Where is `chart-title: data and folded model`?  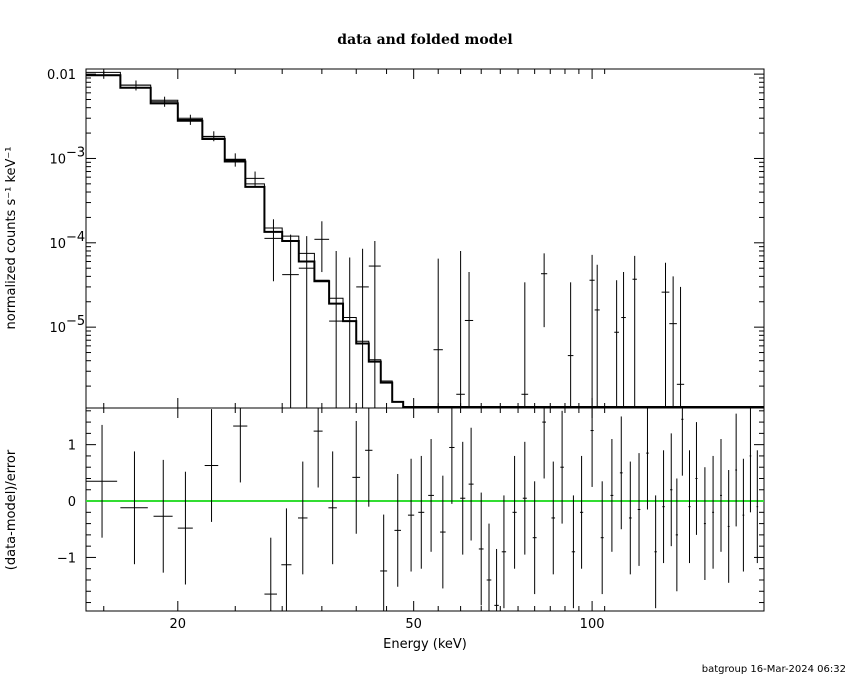 chart-title: data and folded model is located at coordinates (424, 40).